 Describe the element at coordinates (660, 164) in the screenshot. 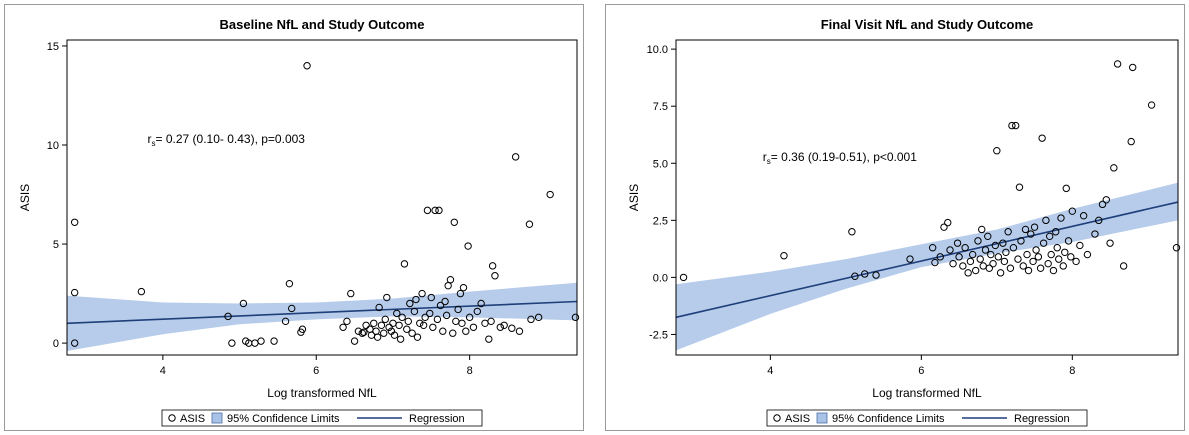

I see `y-tick-label: 5.0` at that location.